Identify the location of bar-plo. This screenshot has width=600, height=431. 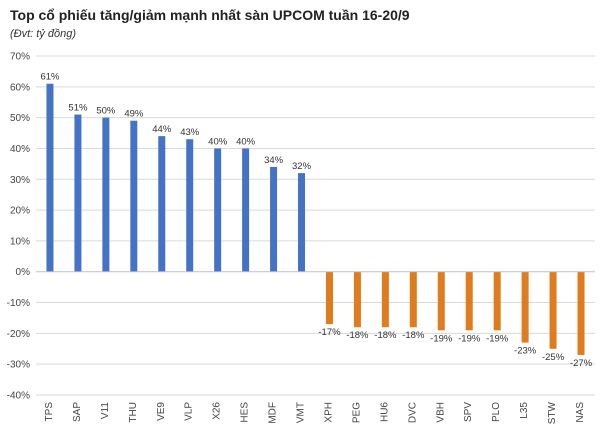
(497, 301).